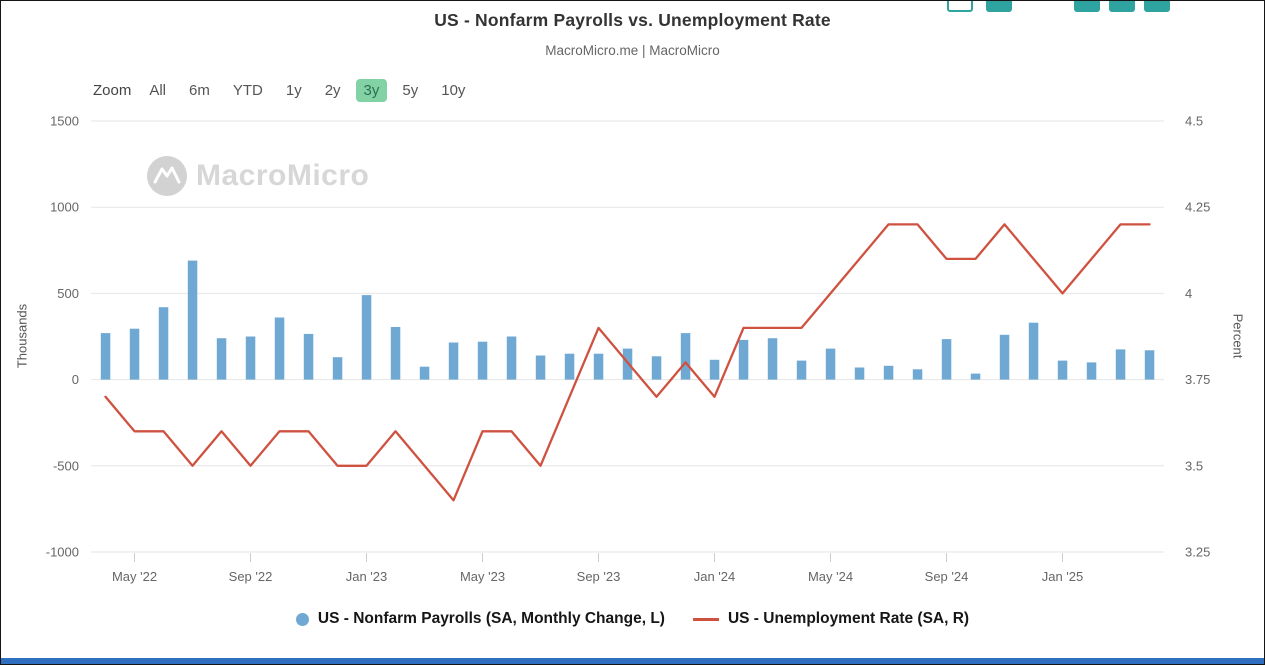 This screenshot has height=665, width=1265. What do you see at coordinates (1238, 336) in the screenshot?
I see `right-axis-title: Percent` at bounding box center [1238, 336].